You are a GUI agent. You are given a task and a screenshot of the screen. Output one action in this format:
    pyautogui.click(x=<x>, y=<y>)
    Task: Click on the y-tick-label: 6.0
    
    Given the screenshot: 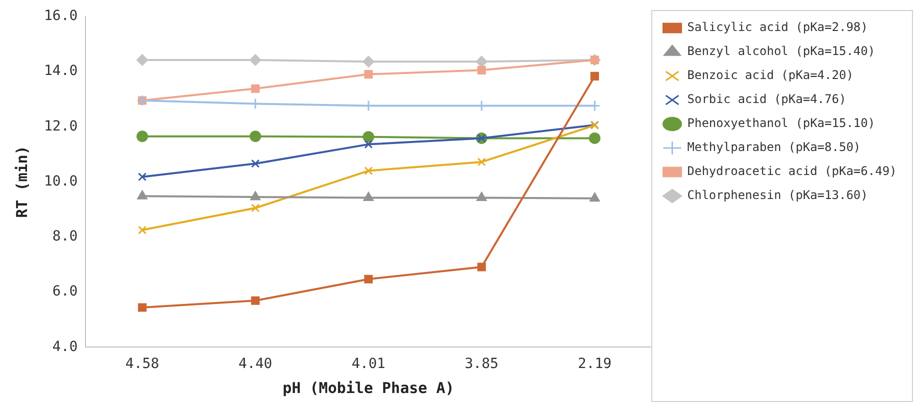 What is the action you would take?
    pyautogui.click(x=65, y=292)
    